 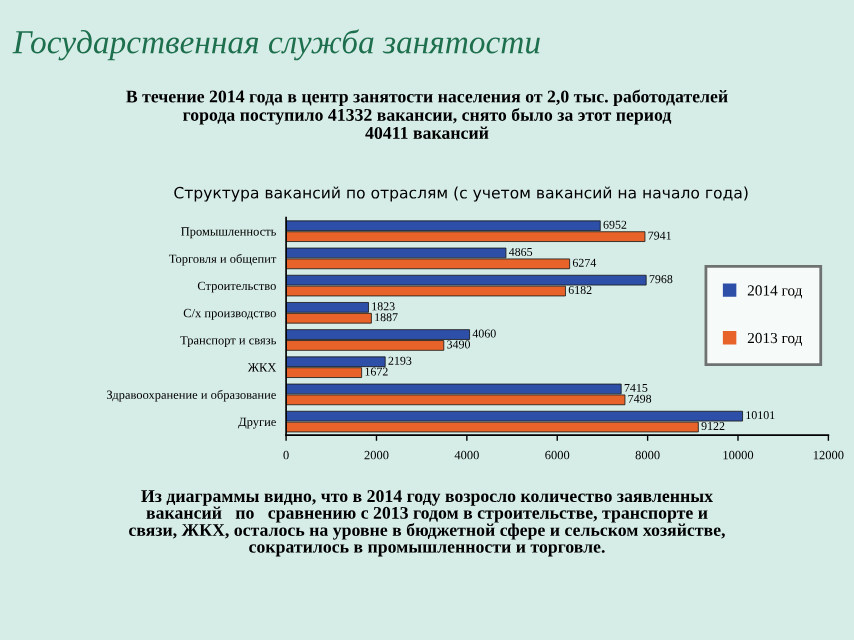 I want to click on text: В течение 2014 года в центр занятости населения от 2,0 тыс. работодателей города поступило 41332 вакансии, снято было за этот период 40411 вакансий, so click(x=427, y=114).